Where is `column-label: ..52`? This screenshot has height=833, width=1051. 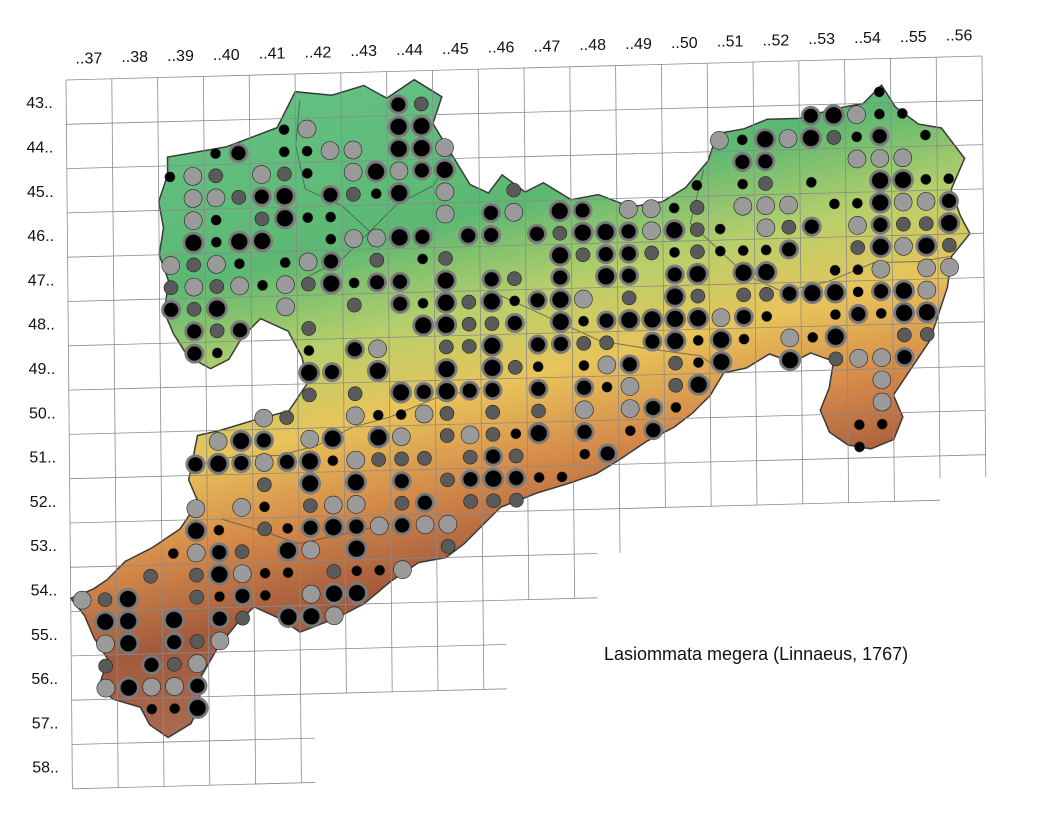 column-label: ..52 is located at coordinates (776, 40).